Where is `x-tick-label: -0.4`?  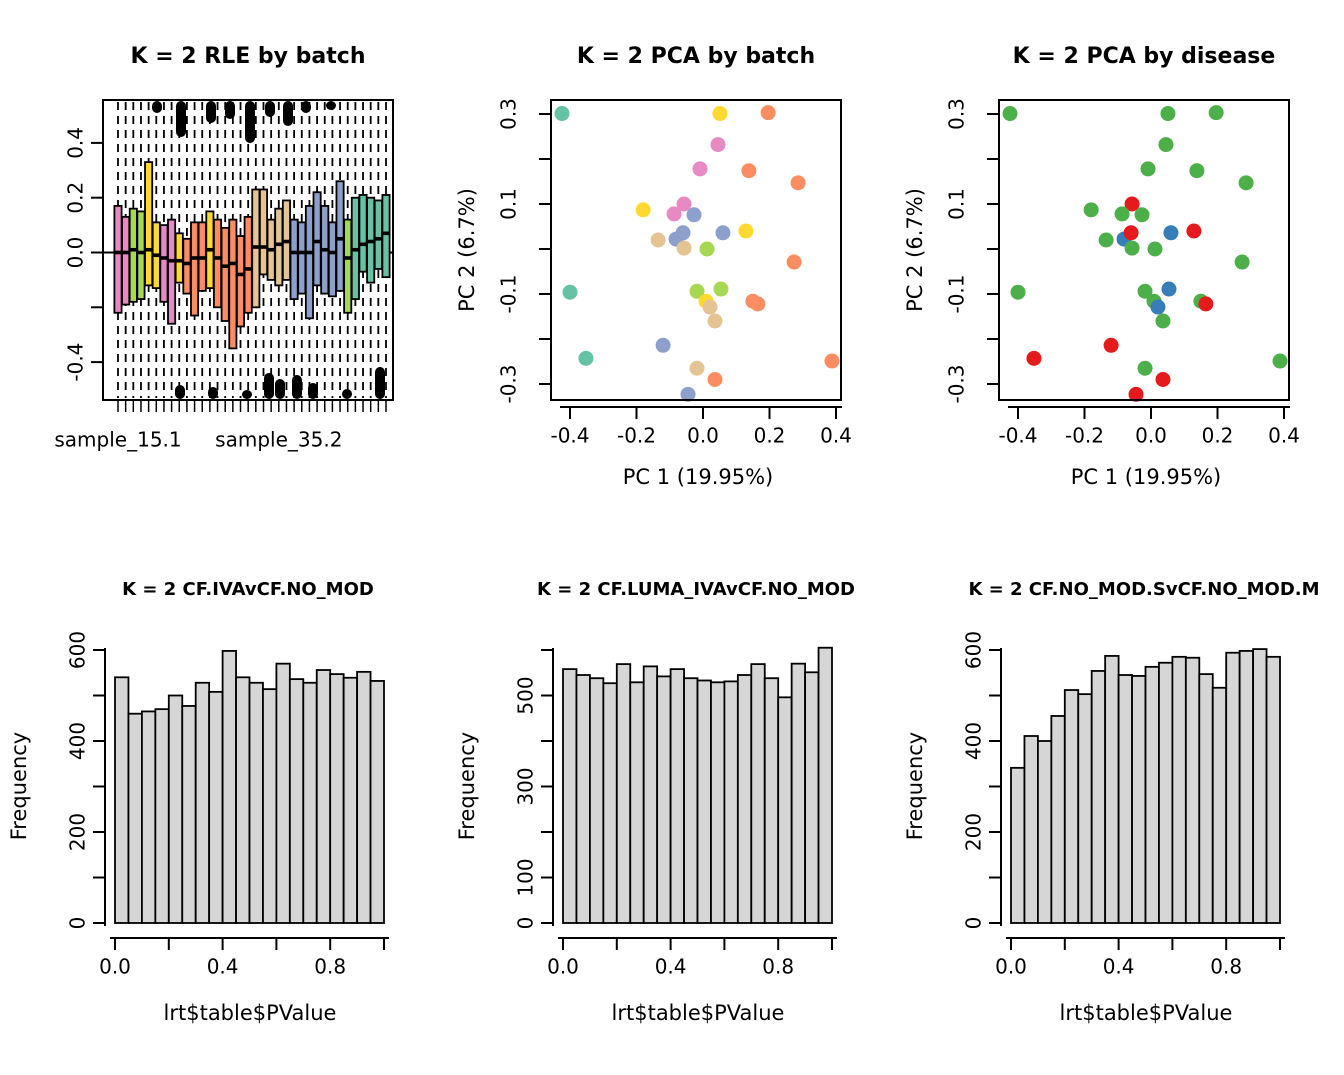 x-tick-label: -0.4 is located at coordinates (1017, 436).